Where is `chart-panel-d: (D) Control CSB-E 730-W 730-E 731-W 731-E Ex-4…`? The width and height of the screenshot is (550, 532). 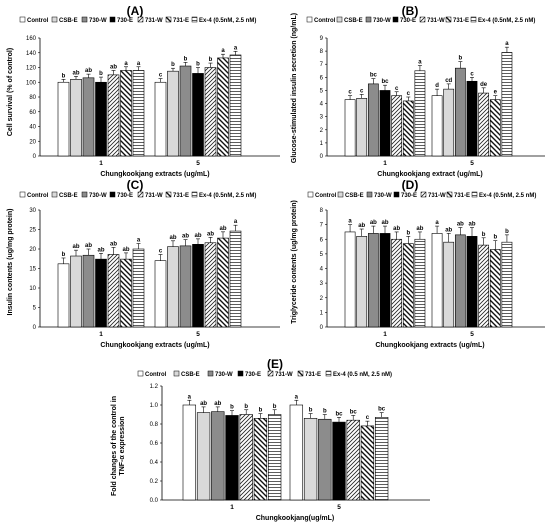 chart-panel-d: (D) Control CSB-E 730-W 730-E 731-W 731-E Ex-4… is located at coordinates (418, 263).